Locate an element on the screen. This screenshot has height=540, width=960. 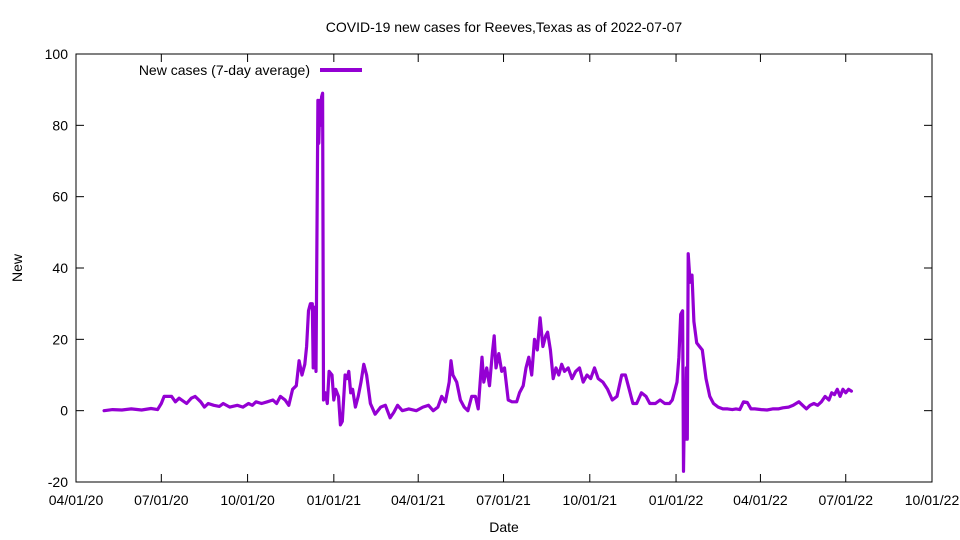
y-axis-label: New is located at coordinates (17, 267).